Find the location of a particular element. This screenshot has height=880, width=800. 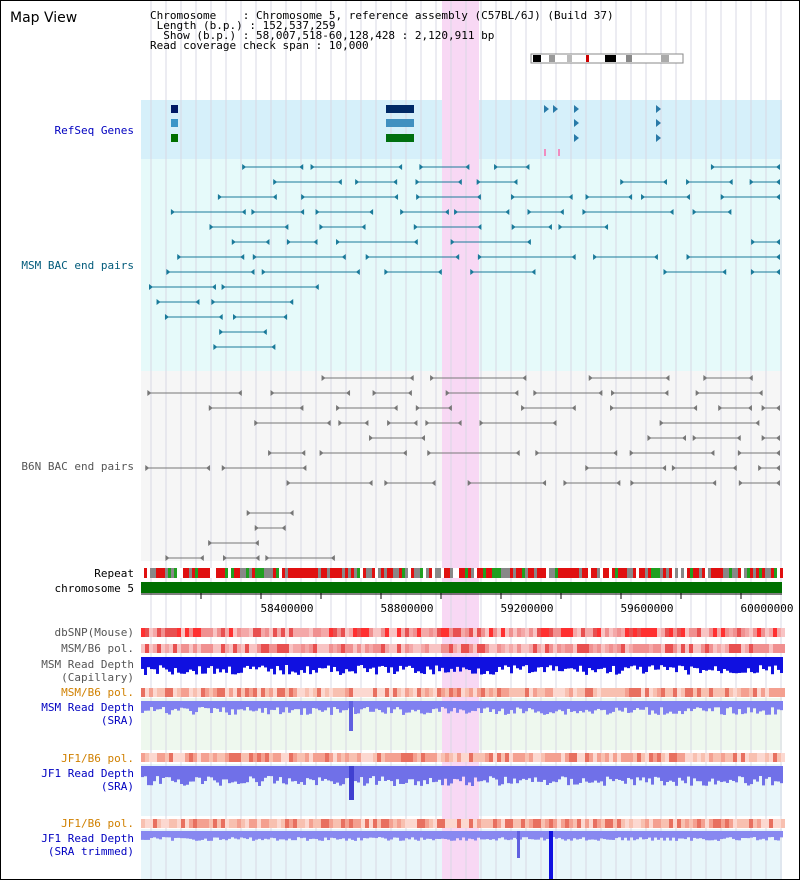

track-label-msm-bac: MSM BAC end pairs is located at coordinates (77, 265).